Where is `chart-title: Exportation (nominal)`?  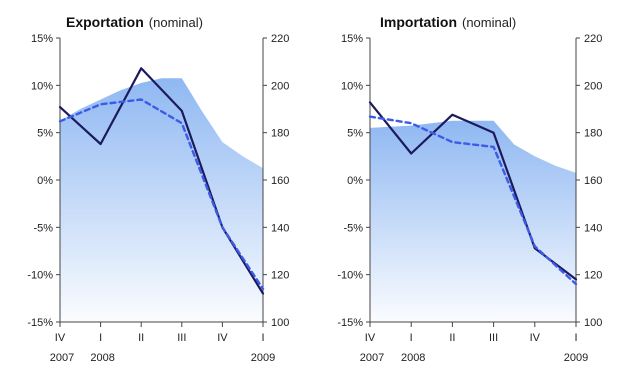
chart-title: Exportation (nominal) is located at coordinates (134, 22).